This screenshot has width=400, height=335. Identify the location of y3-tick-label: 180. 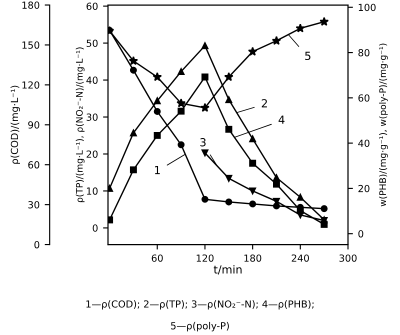
(31, 5).